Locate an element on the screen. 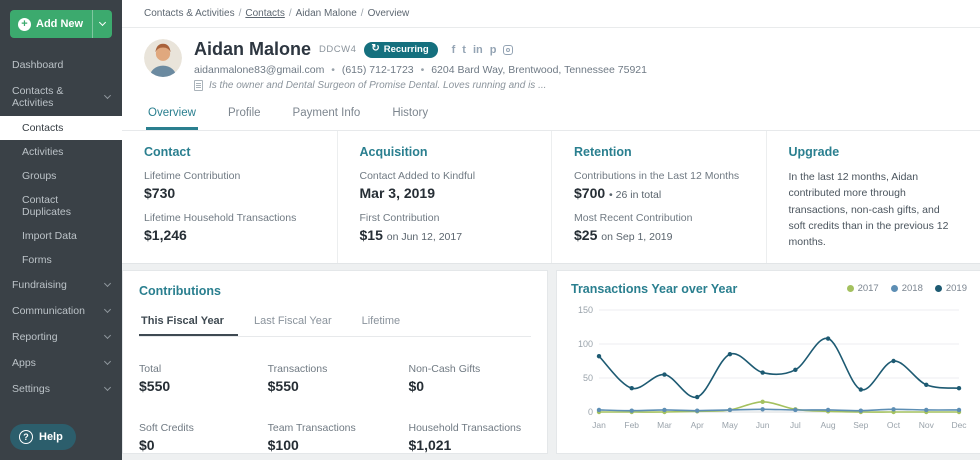 This screenshot has height=460, width=980. sidebar-item-contact-duplicates: Contact Duplicates is located at coordinates (61, 206).